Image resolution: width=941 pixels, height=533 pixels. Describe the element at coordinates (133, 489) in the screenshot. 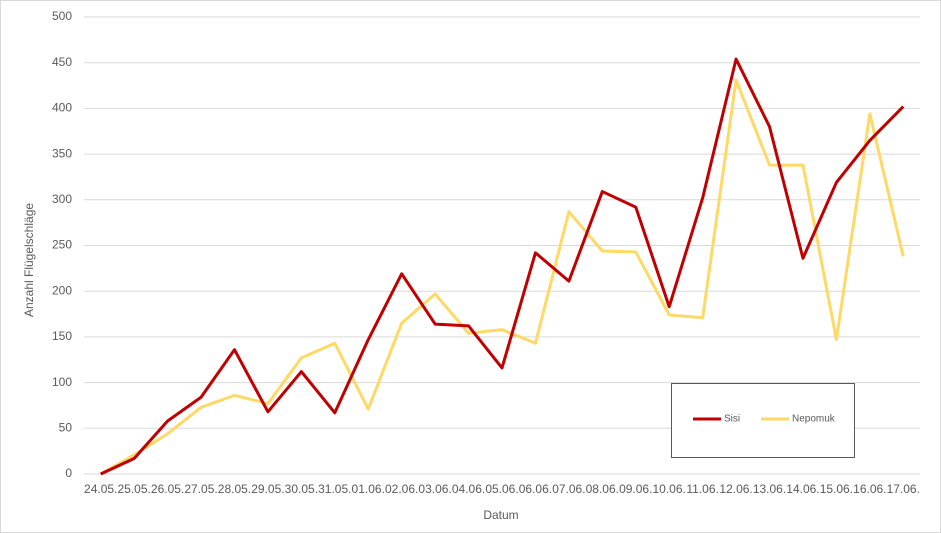

I see `x-tick-label: 25.05.` at that location.